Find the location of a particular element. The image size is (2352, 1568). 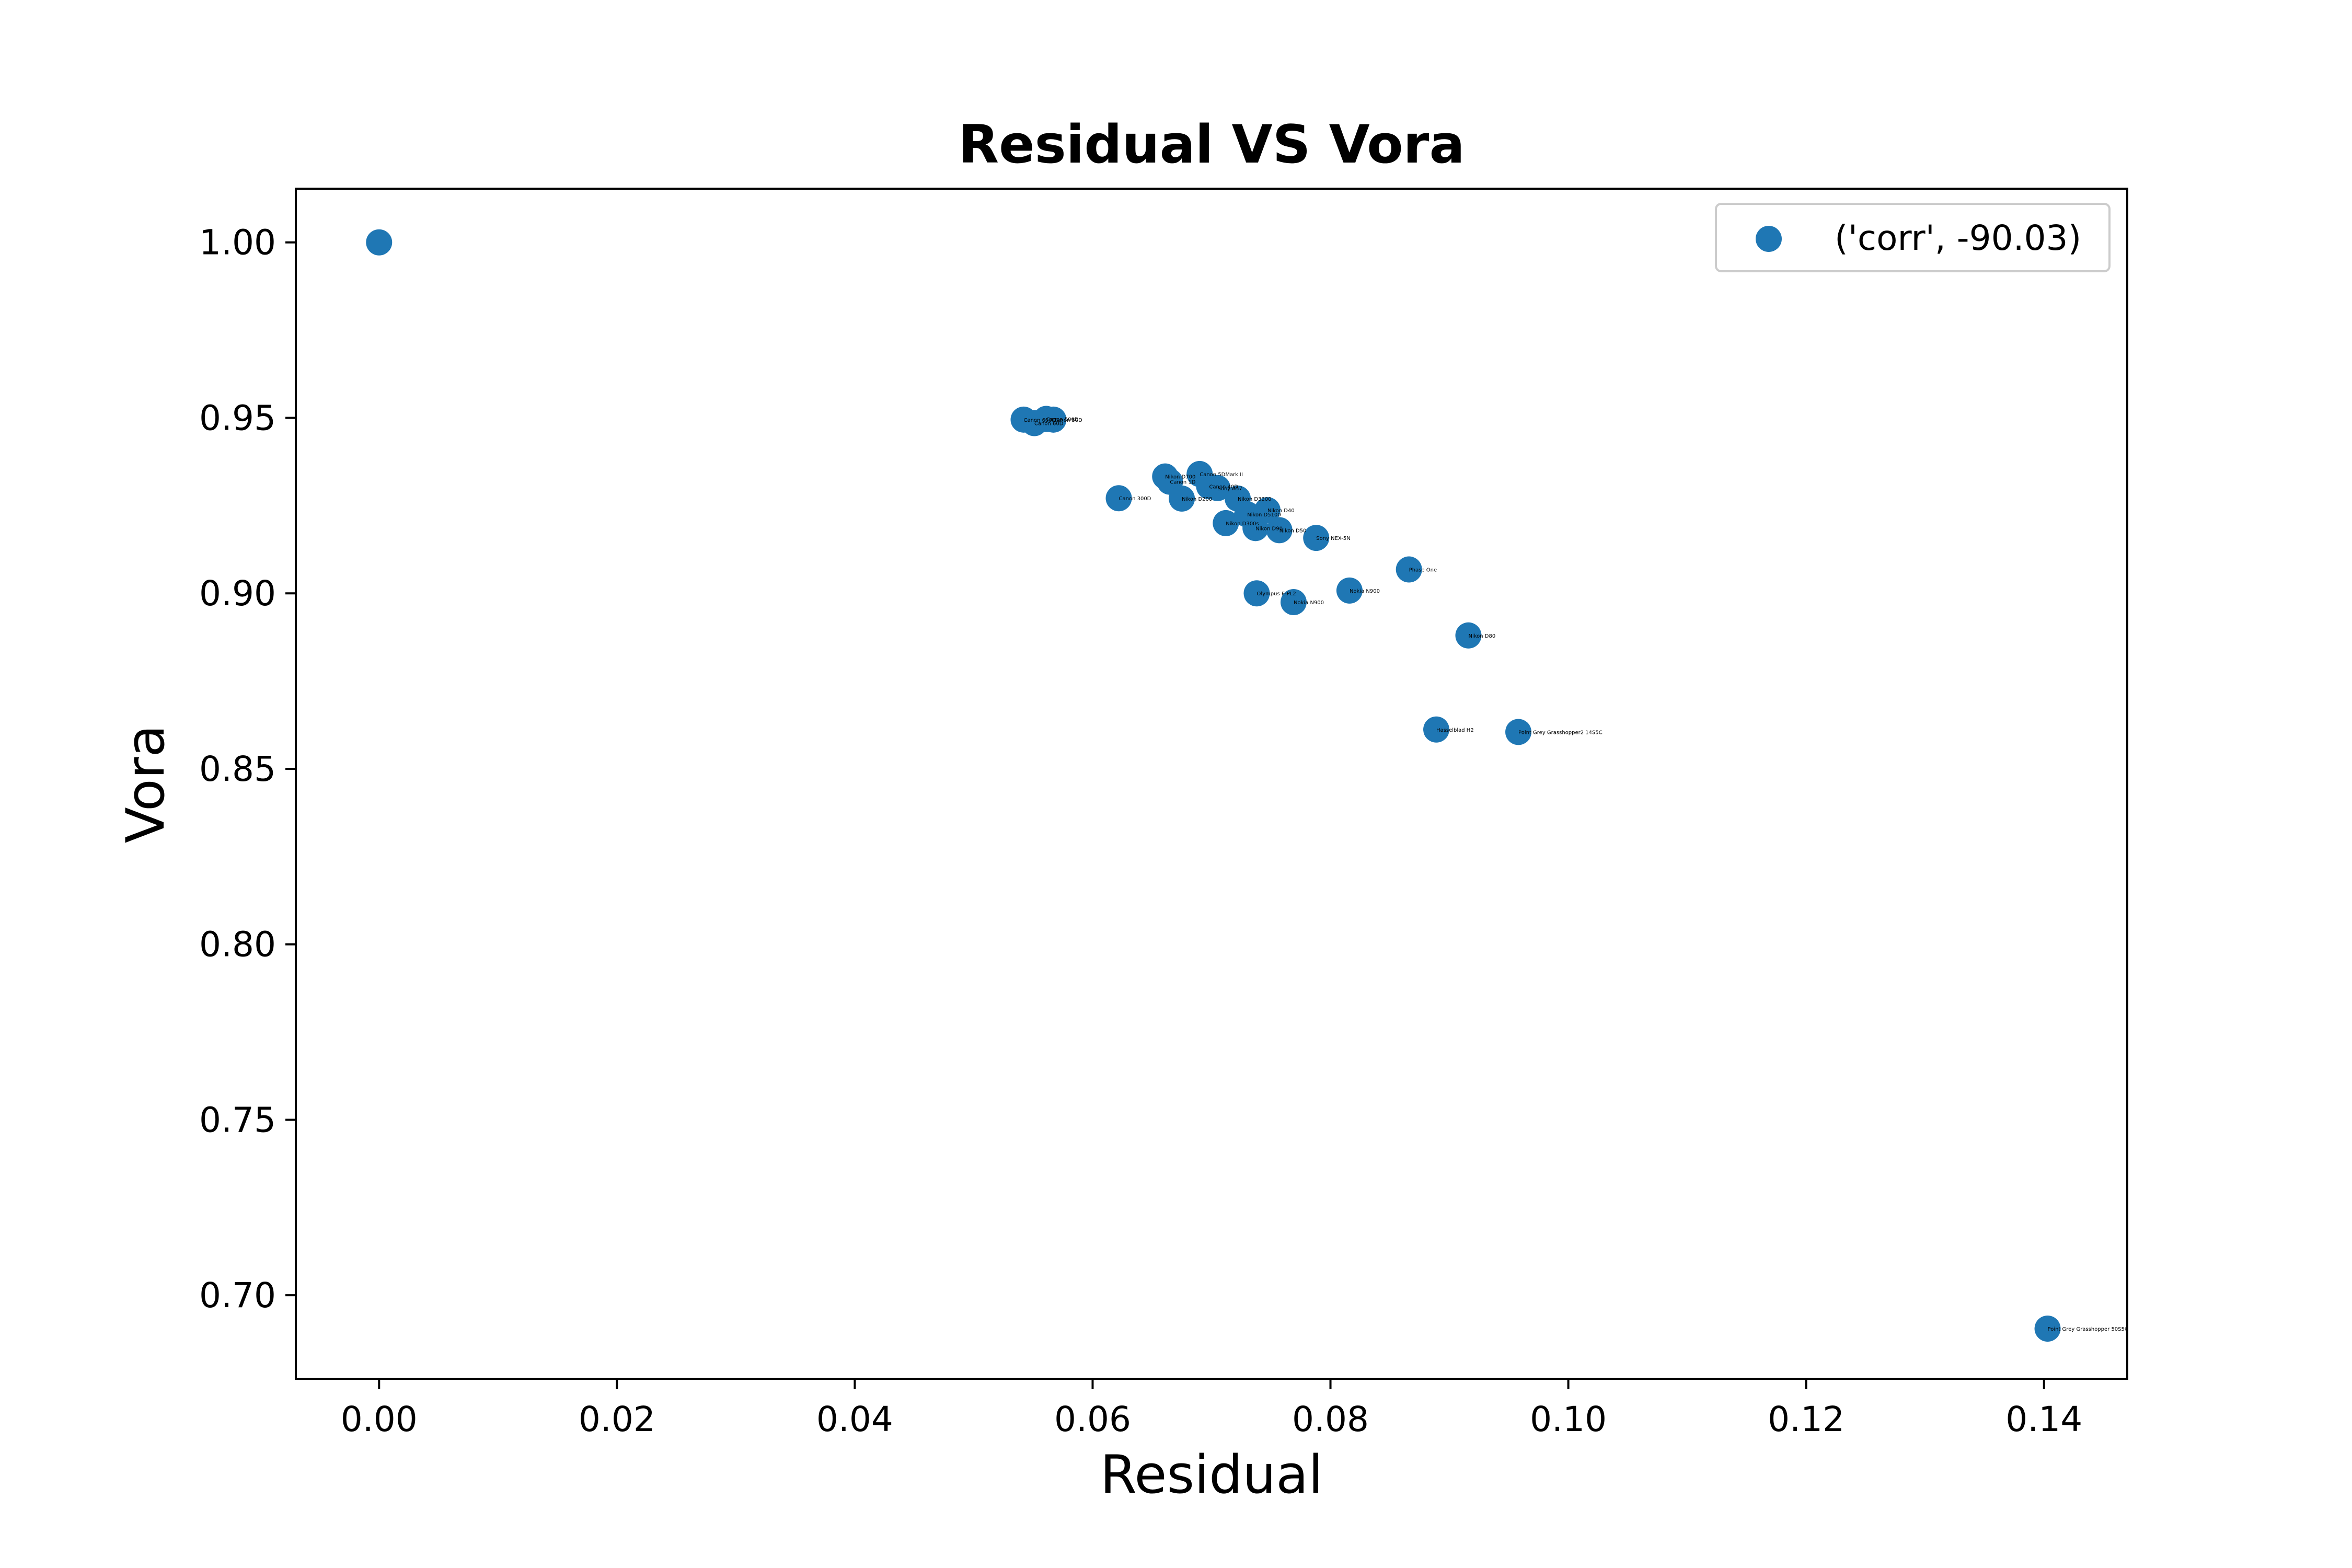

y-tick-label: 0.80 is located at coordinates (237, 945).